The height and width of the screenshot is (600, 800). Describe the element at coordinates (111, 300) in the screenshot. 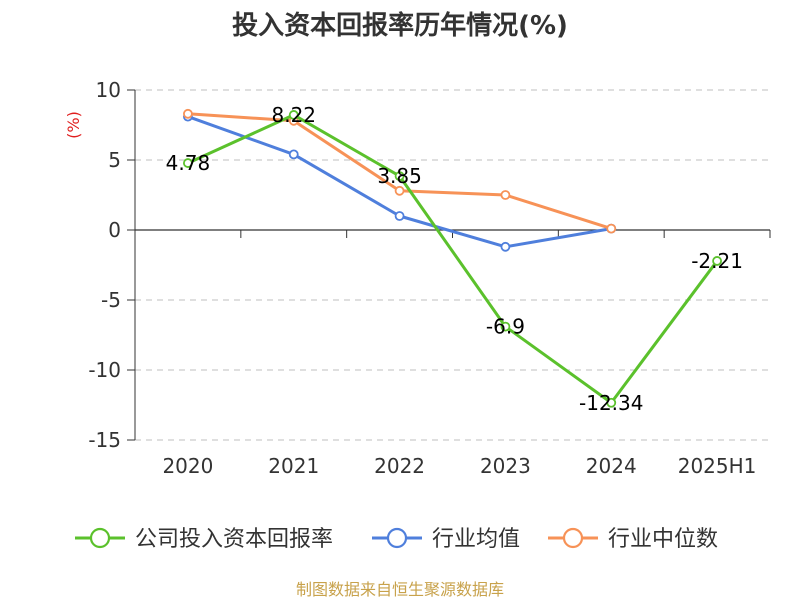

I see `y-tick-label: -5` at that location.